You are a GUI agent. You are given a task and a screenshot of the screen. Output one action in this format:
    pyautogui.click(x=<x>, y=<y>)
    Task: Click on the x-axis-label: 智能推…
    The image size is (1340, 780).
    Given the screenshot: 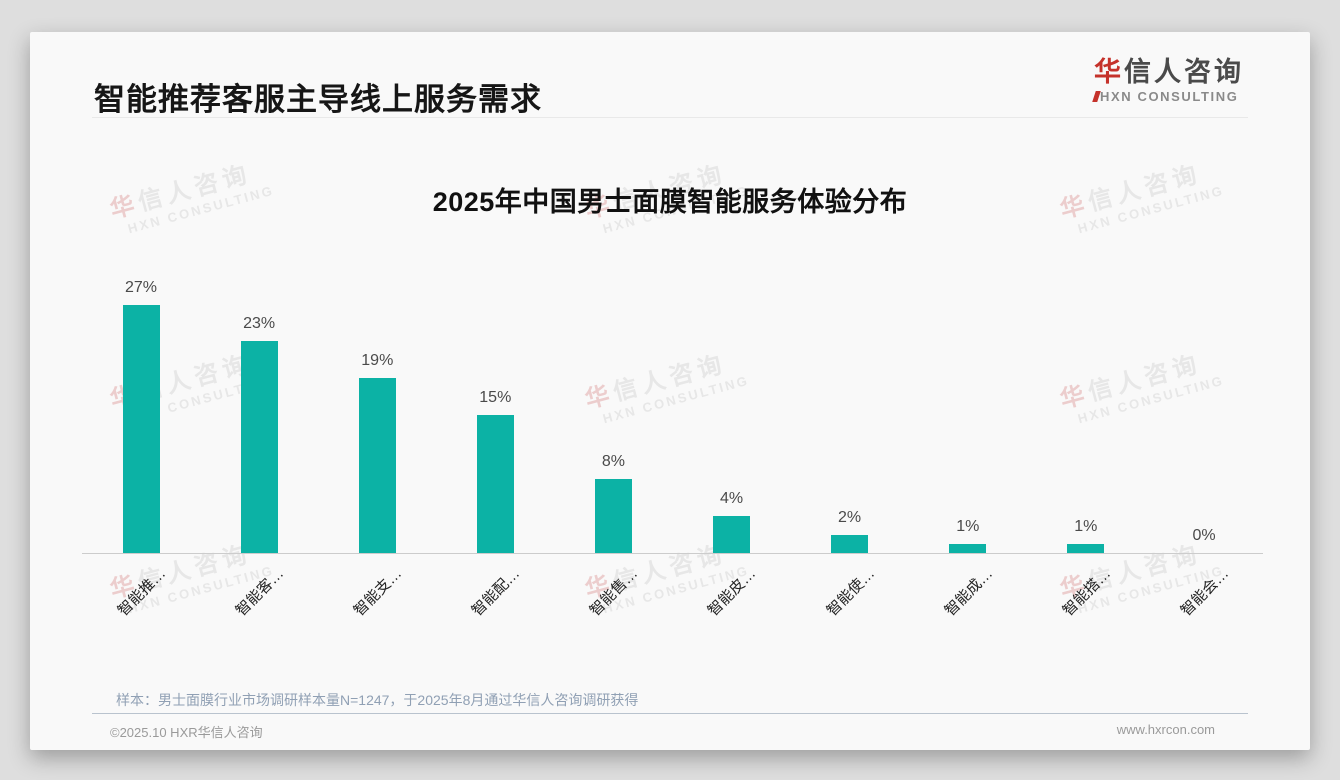 What is the action you would take?
    pyautogui.click(x=142, y=592)
    